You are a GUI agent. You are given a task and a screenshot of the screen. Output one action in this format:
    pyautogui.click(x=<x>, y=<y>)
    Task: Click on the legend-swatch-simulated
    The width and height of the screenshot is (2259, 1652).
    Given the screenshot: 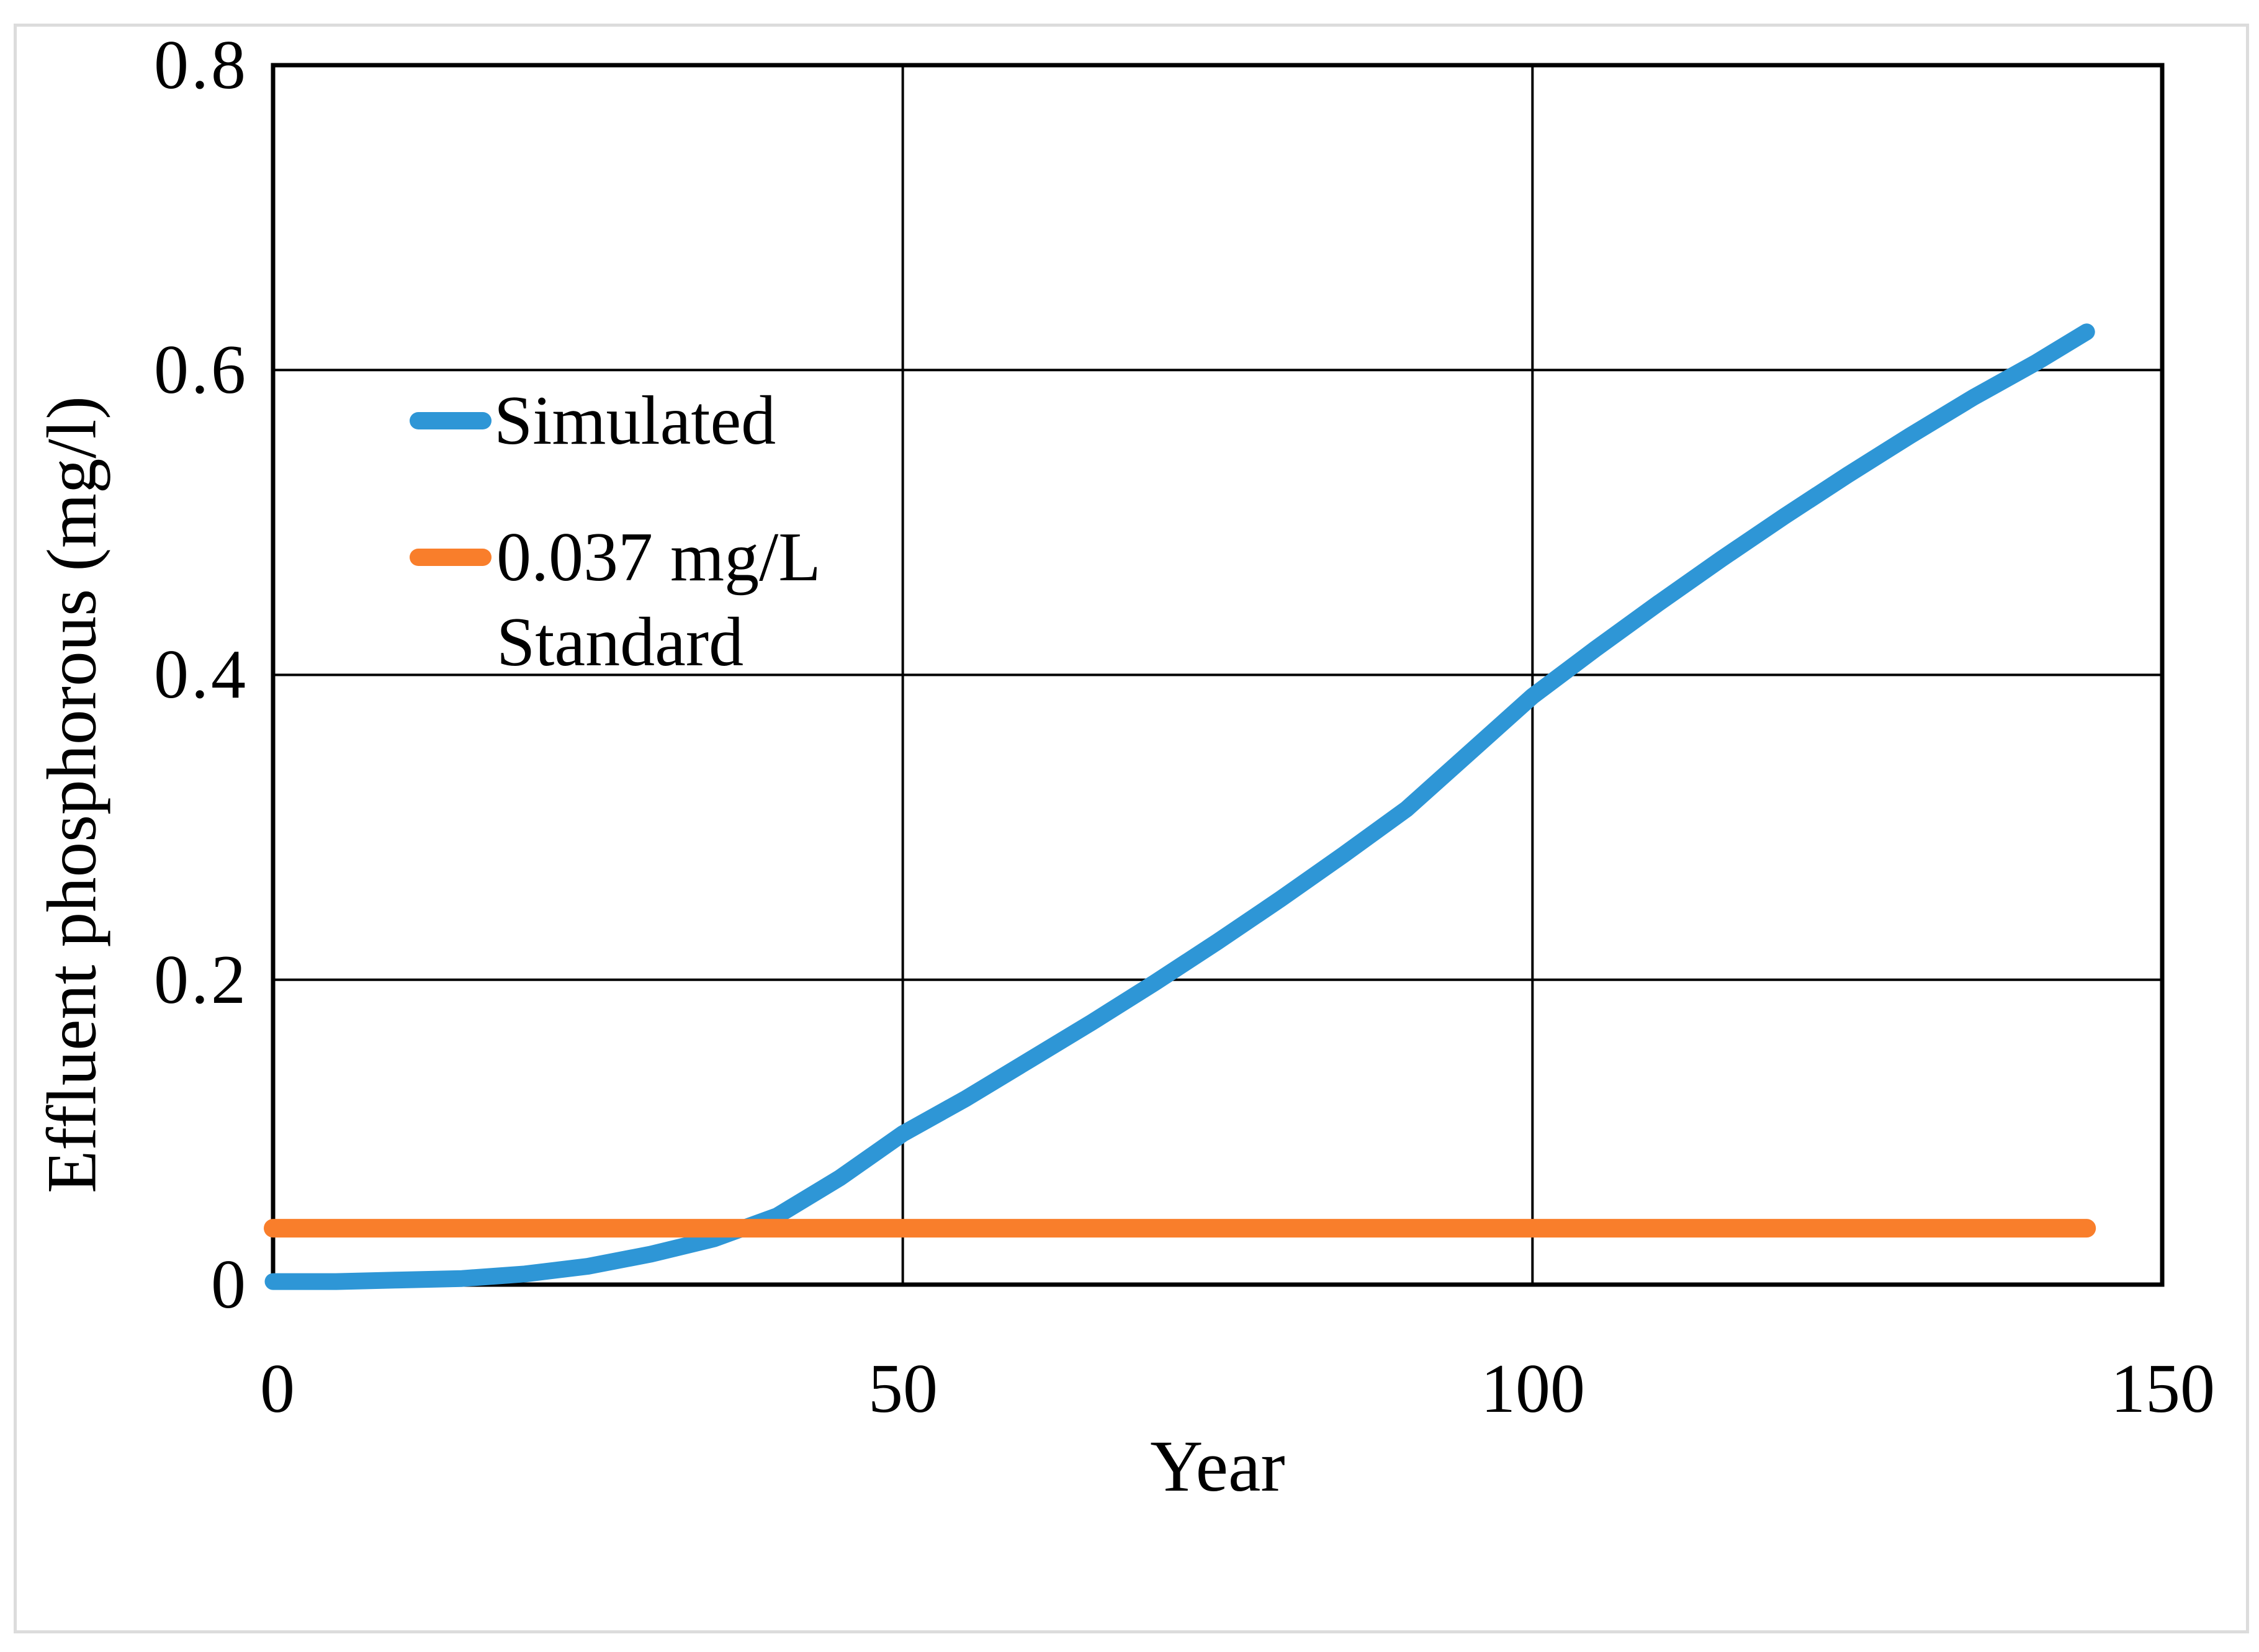 What is the action you would take?
    pyautogui.click(x=451, y=420)
    